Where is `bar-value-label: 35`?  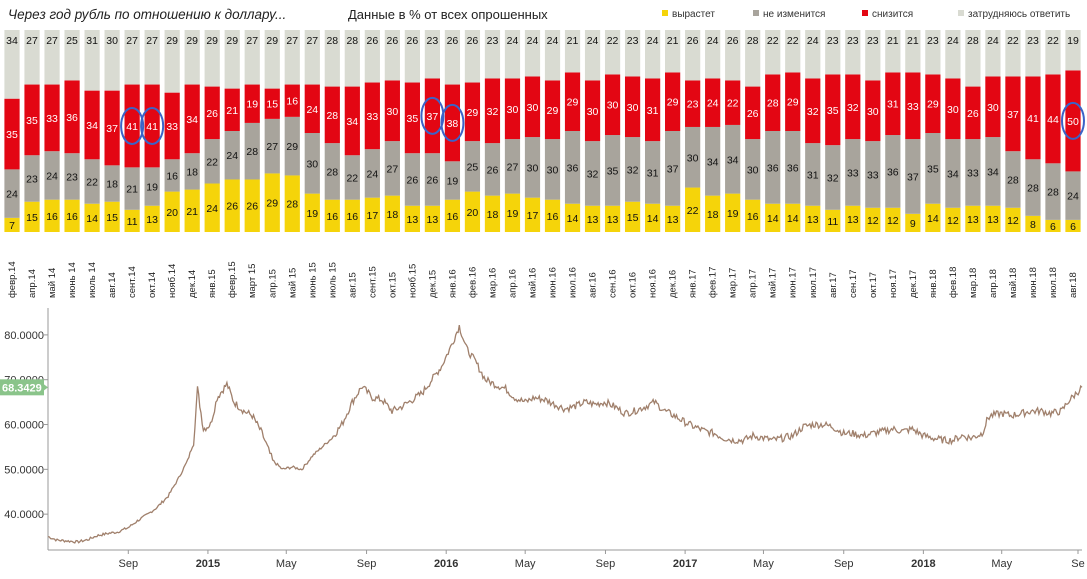
bar-value-label: 35 is located at coordinates (413, 119).